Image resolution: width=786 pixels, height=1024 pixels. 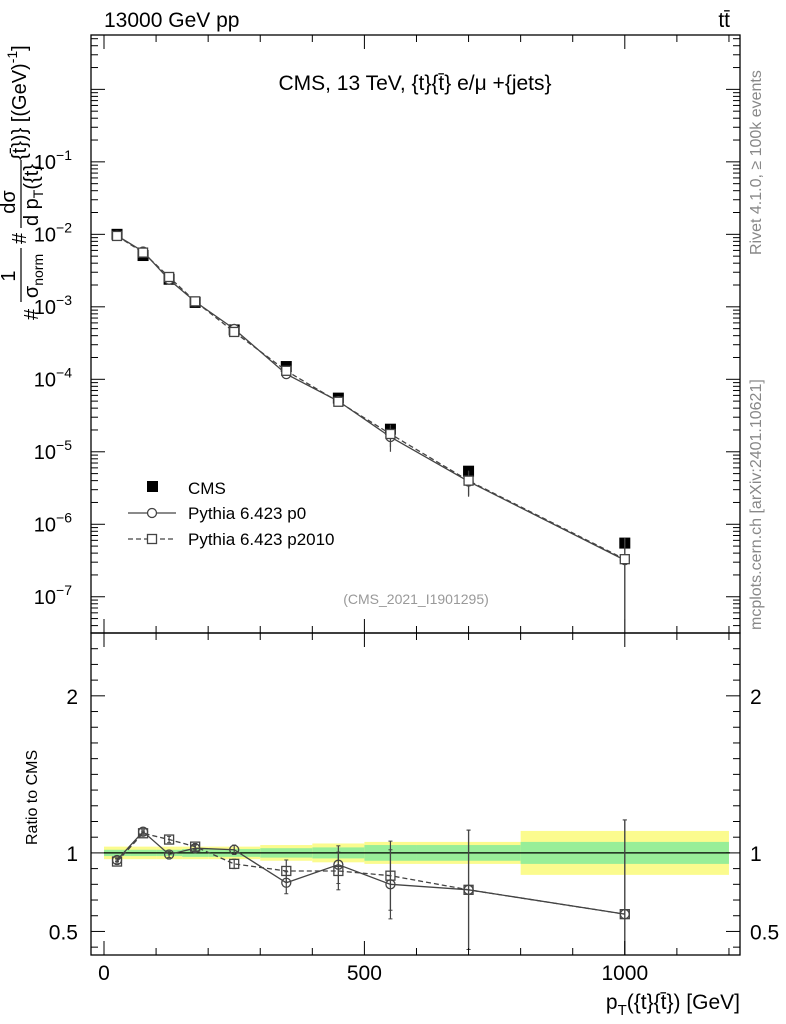 I want to click on y-tick-label: 10⁻¹, so click(x=53, y=160).